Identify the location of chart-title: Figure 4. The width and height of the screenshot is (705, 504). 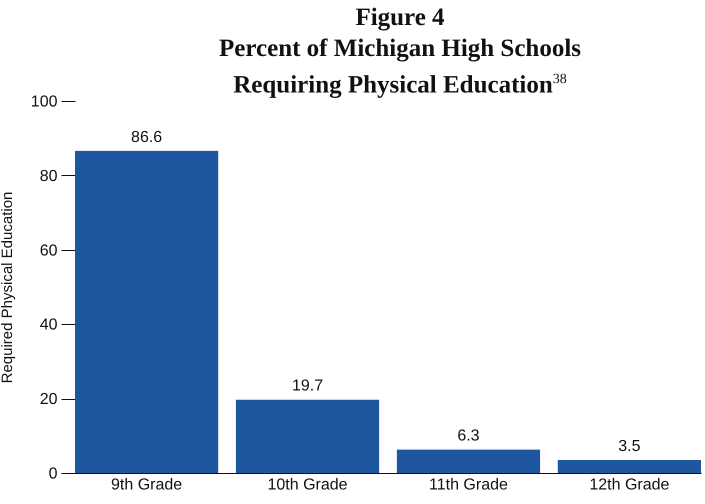
(400, 18).